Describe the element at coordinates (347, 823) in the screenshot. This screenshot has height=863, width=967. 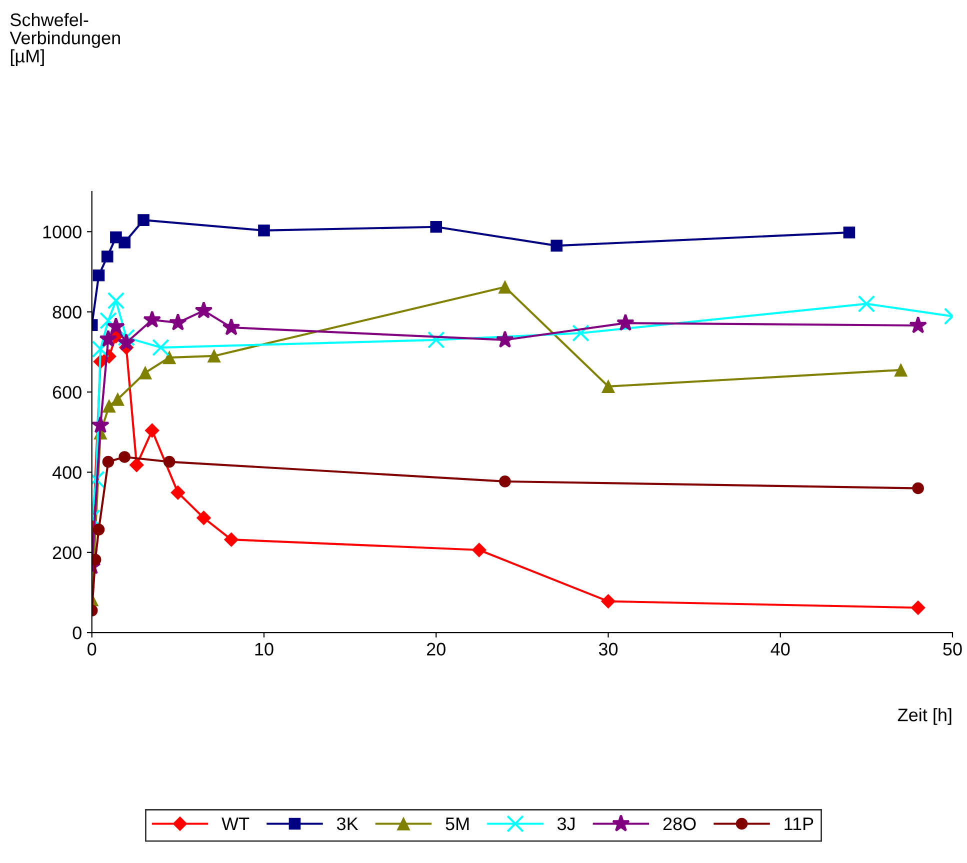
I see `legend-label: 3K` at that location.